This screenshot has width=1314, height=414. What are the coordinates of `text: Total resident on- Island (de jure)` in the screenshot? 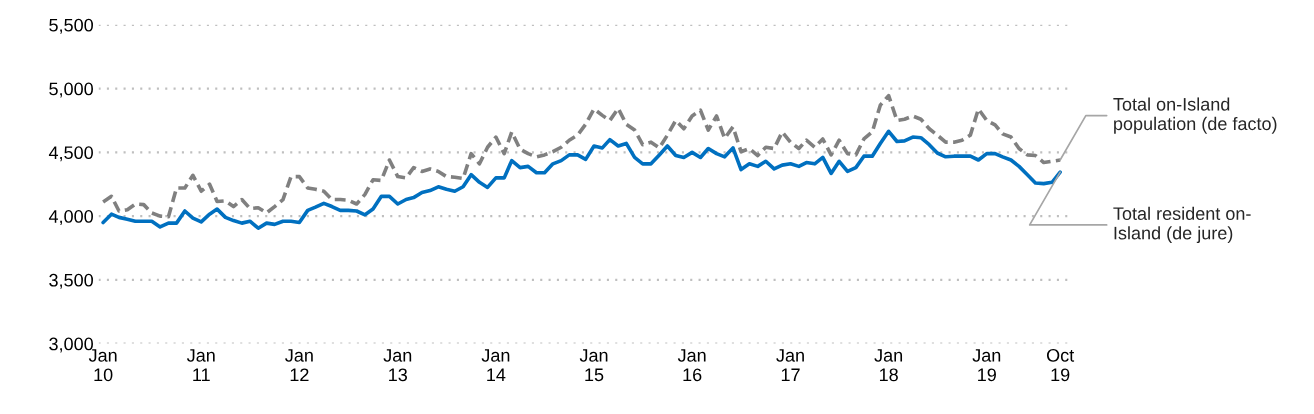 It's located at (1182, 225).